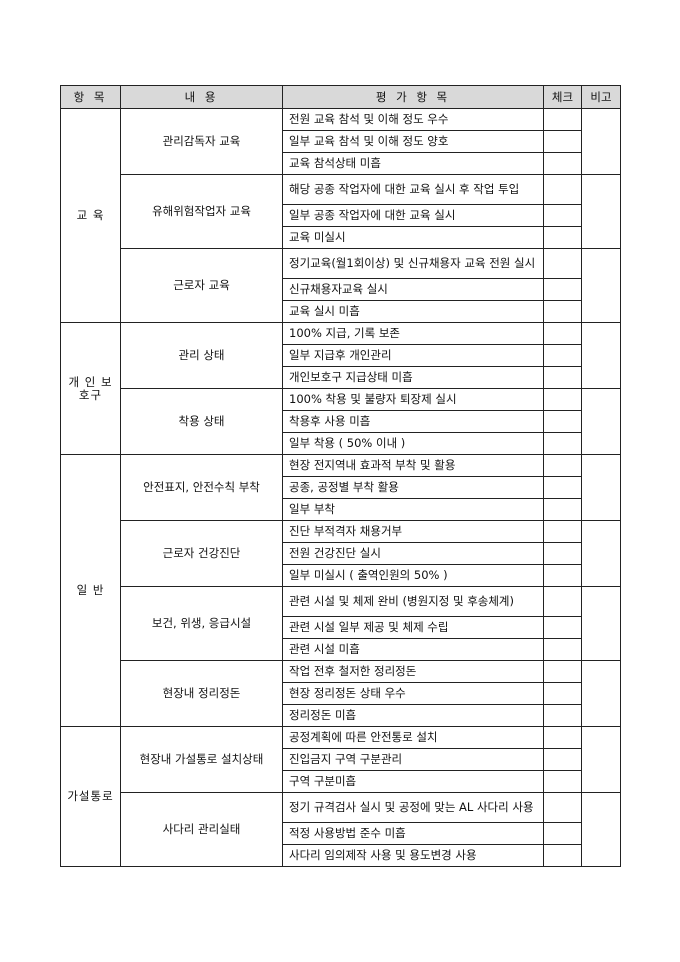 This screenshot has width=680, height=962. Describe the element at coordinates (90, 796) in the screenshot. I see `category-cell: 가설통로` at that location.